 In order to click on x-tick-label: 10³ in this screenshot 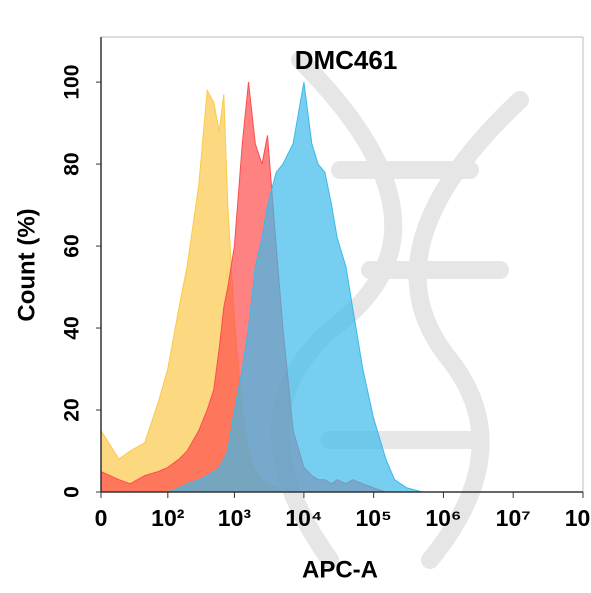, I will do `click(235, 518)`.